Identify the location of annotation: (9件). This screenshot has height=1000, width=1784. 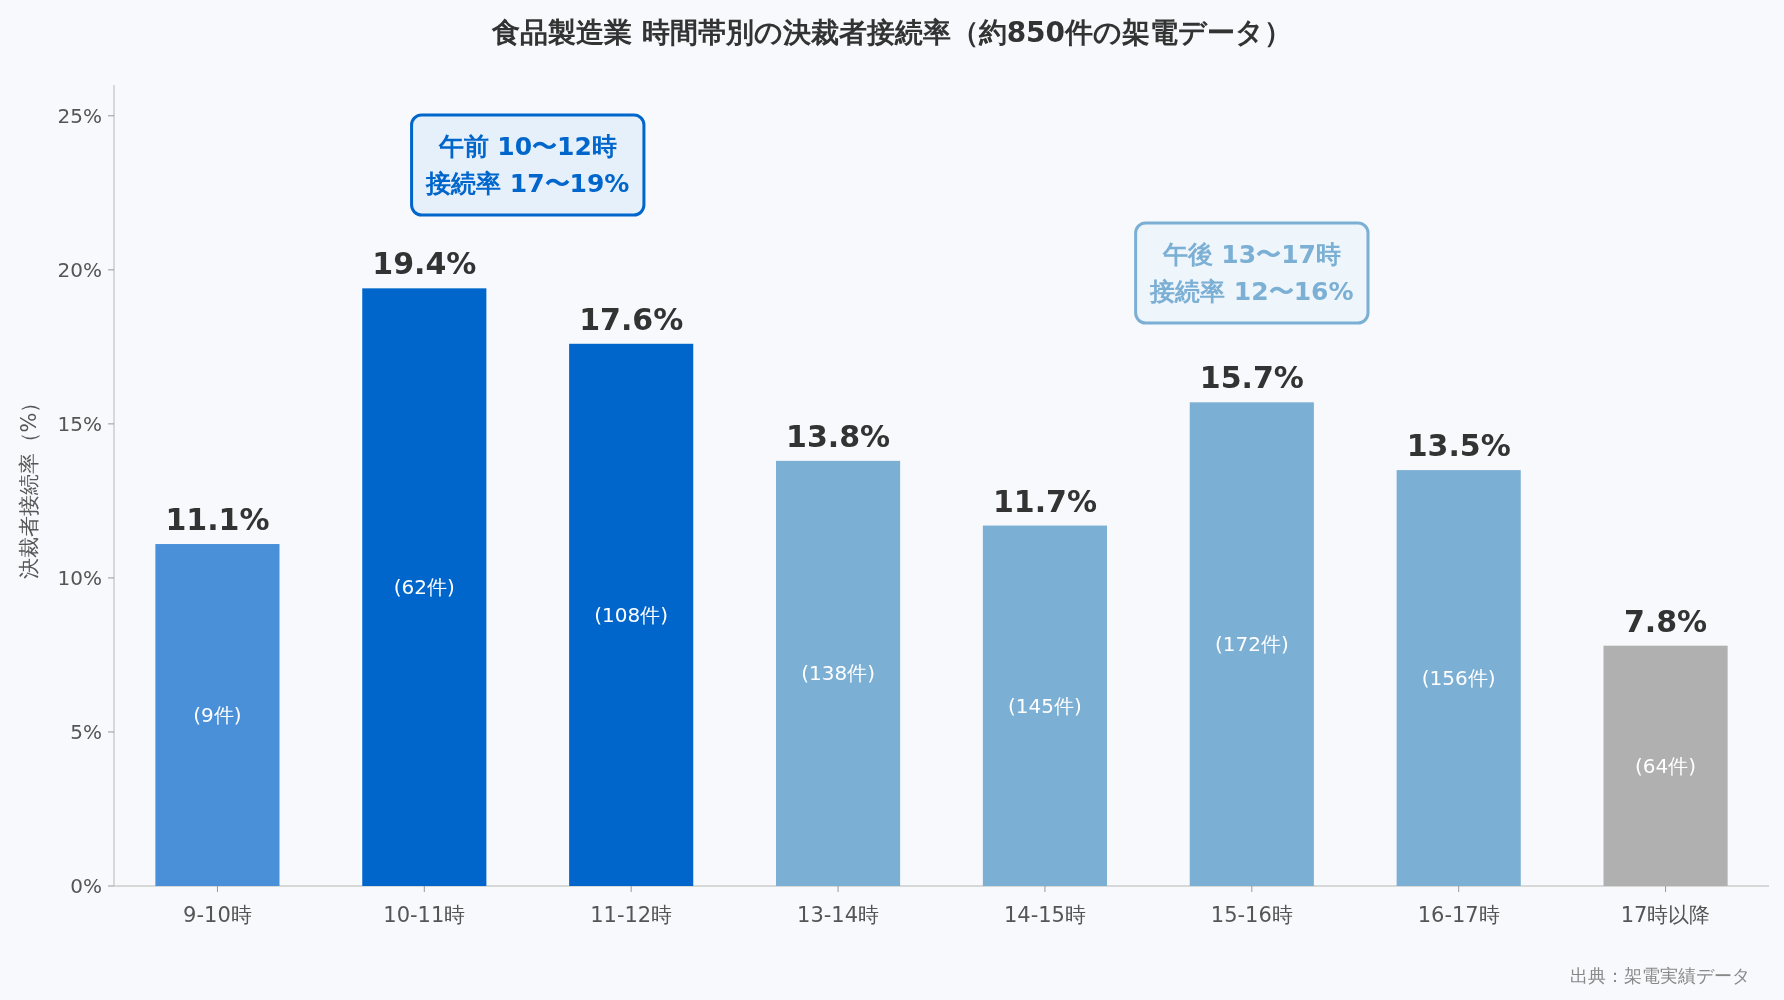
(217, 715).